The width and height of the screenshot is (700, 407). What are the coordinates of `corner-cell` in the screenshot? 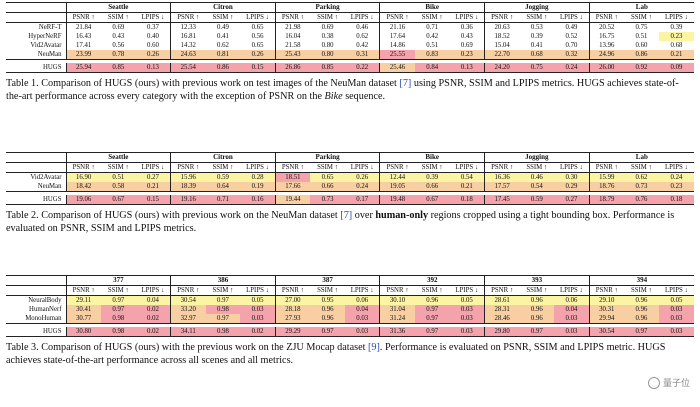 It's located at (36, 167).